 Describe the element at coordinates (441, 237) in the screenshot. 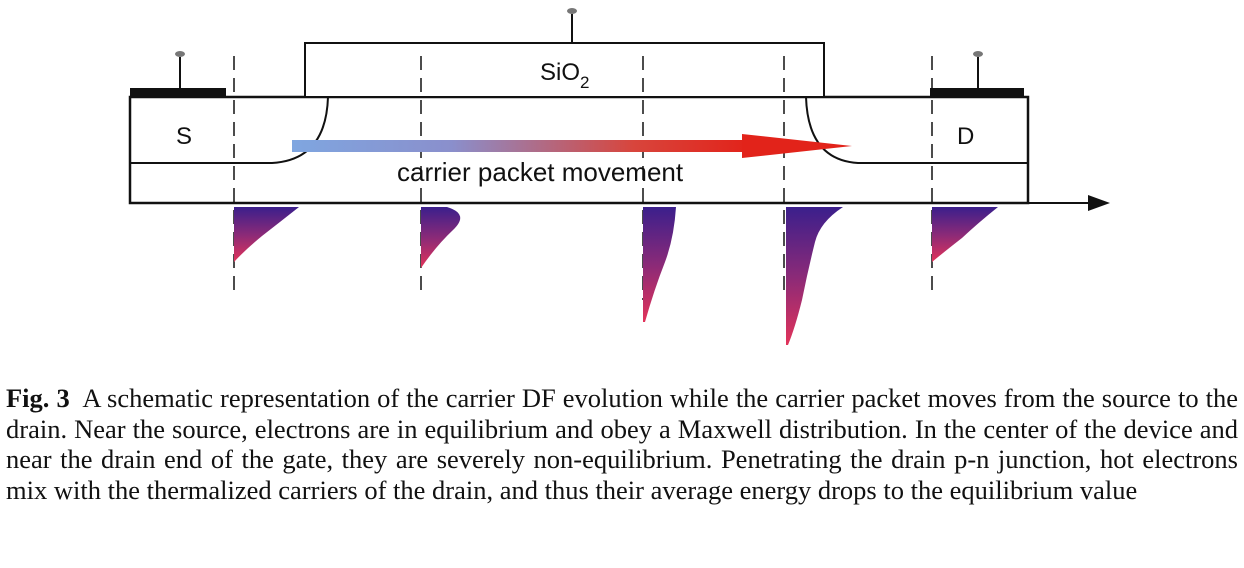

I see `df-channel-start` at that location.